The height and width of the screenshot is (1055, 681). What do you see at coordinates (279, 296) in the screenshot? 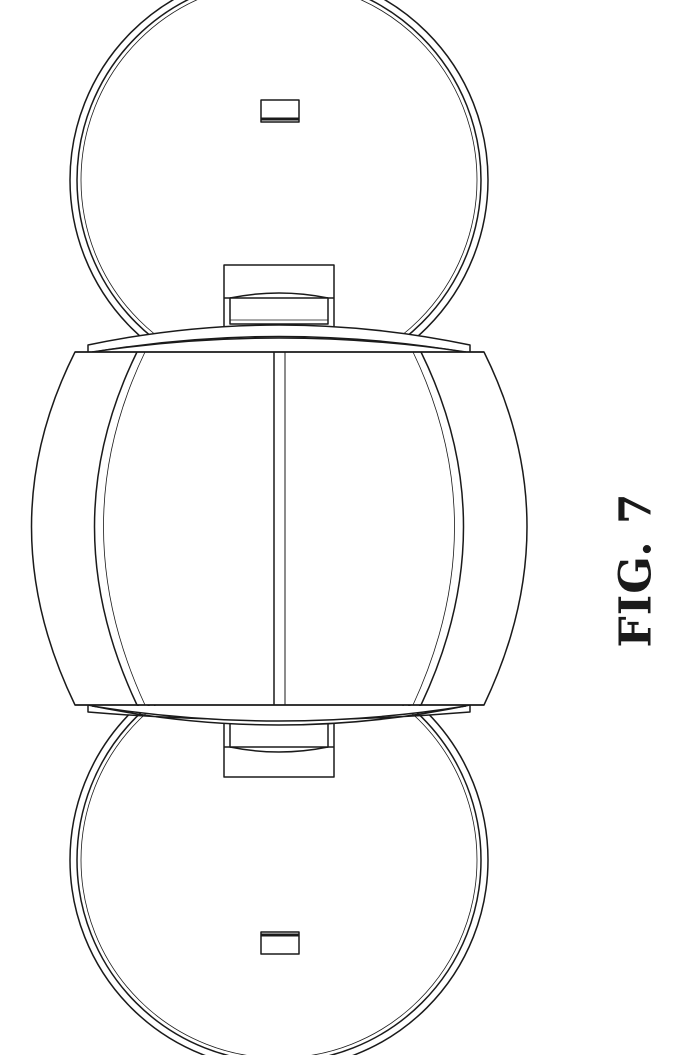
I see `top-hinge` at bounding box center [279, 296].